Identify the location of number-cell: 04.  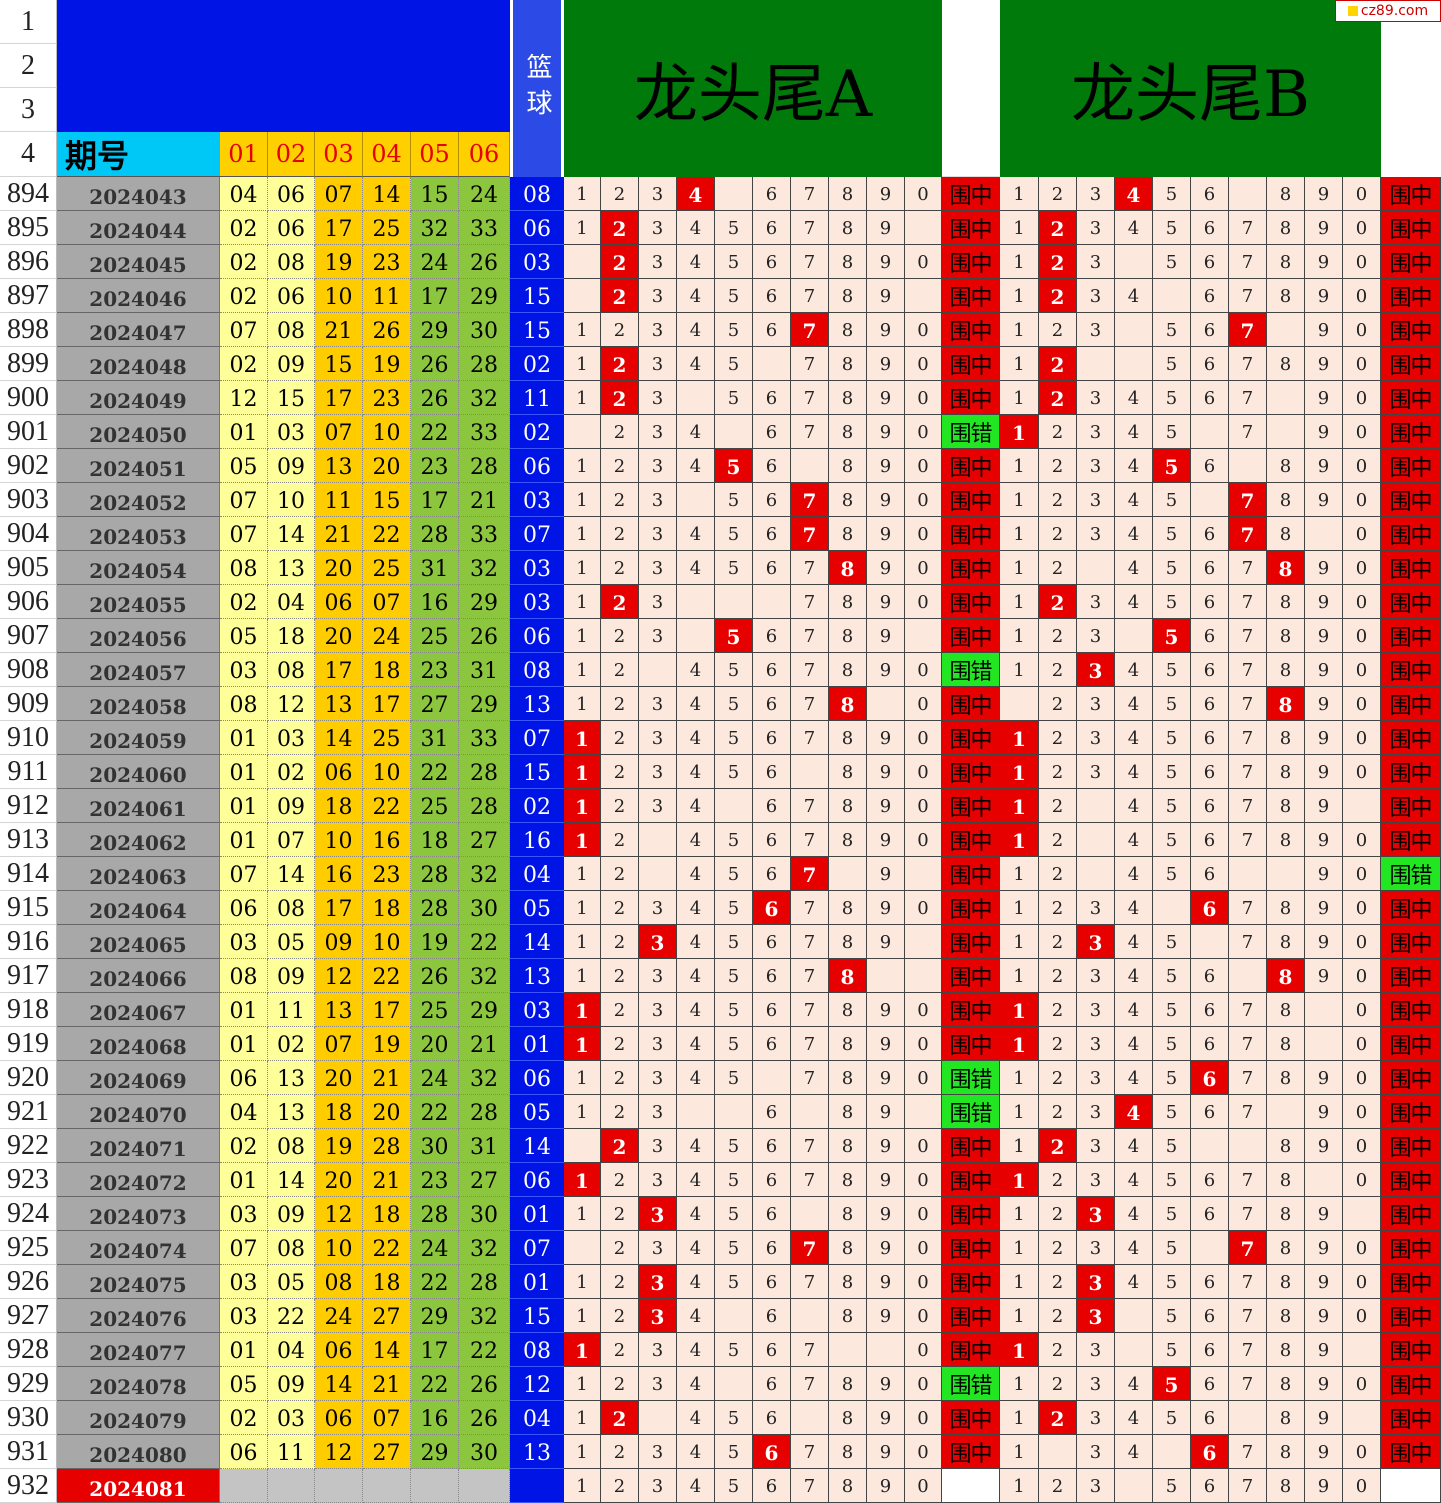
(291, 1350).